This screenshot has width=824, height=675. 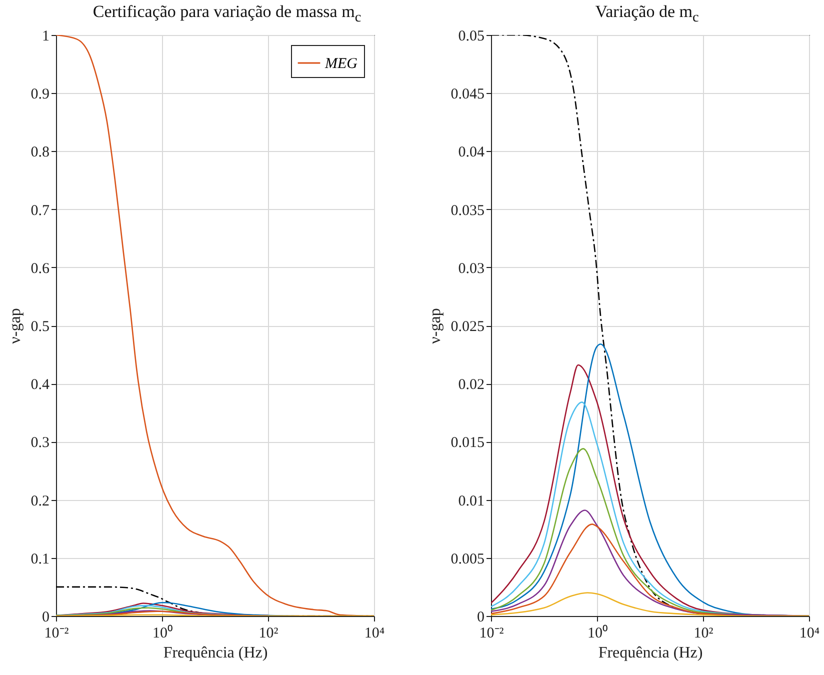 What do you see at coordinates (467, 94) in the screenshot?
I see `y-tick-label: 0.045` at bounding box center [467, 94].